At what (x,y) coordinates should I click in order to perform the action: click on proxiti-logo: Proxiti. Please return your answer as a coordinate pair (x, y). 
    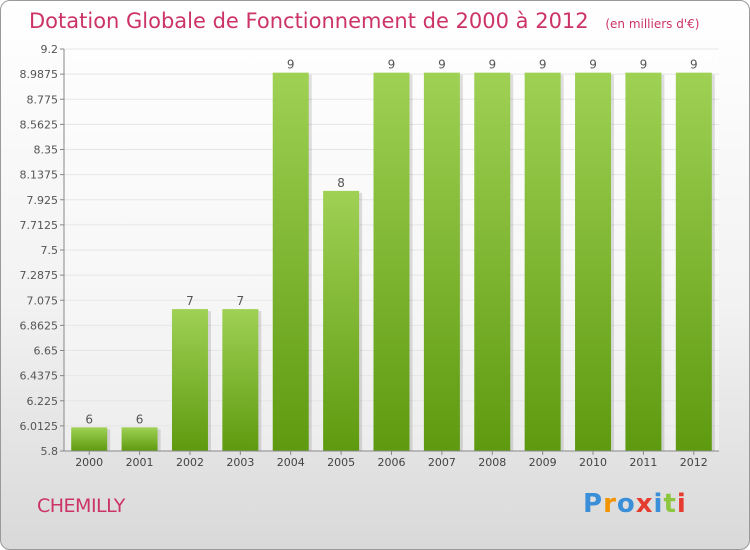
    Looking at the image, I should click on (635, 504).